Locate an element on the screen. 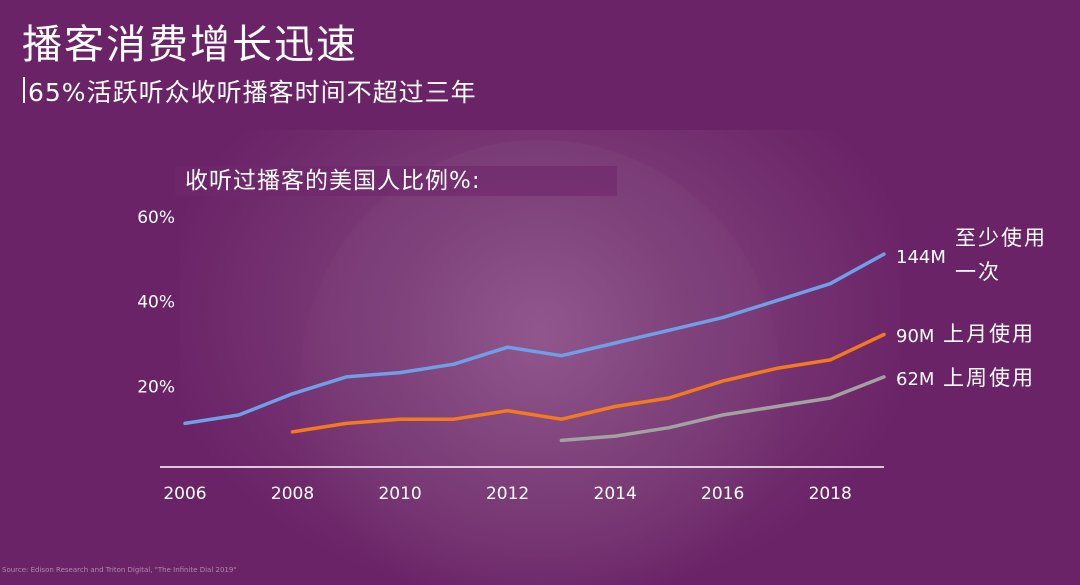  page-subtitle: 65%活跃听众收听播客时间不超过三年 is located at coordinates (250, 91).